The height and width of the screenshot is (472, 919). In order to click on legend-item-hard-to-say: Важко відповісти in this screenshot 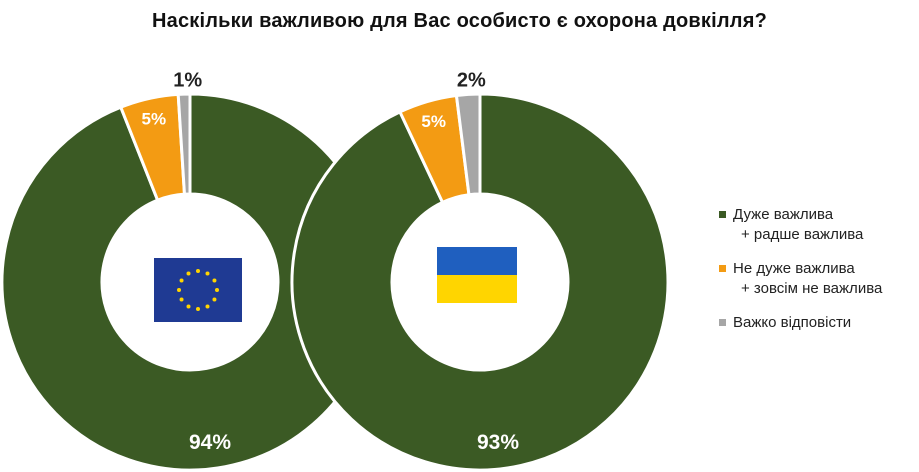, I will do `click(819, 323)`.